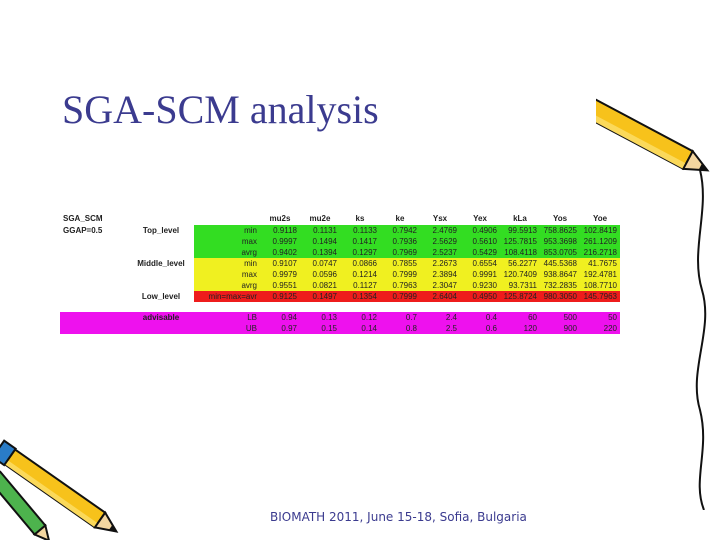  Describe the element at coordinates (400, 317) in the screenshot. I see `value-cell: 0.7` at that location.